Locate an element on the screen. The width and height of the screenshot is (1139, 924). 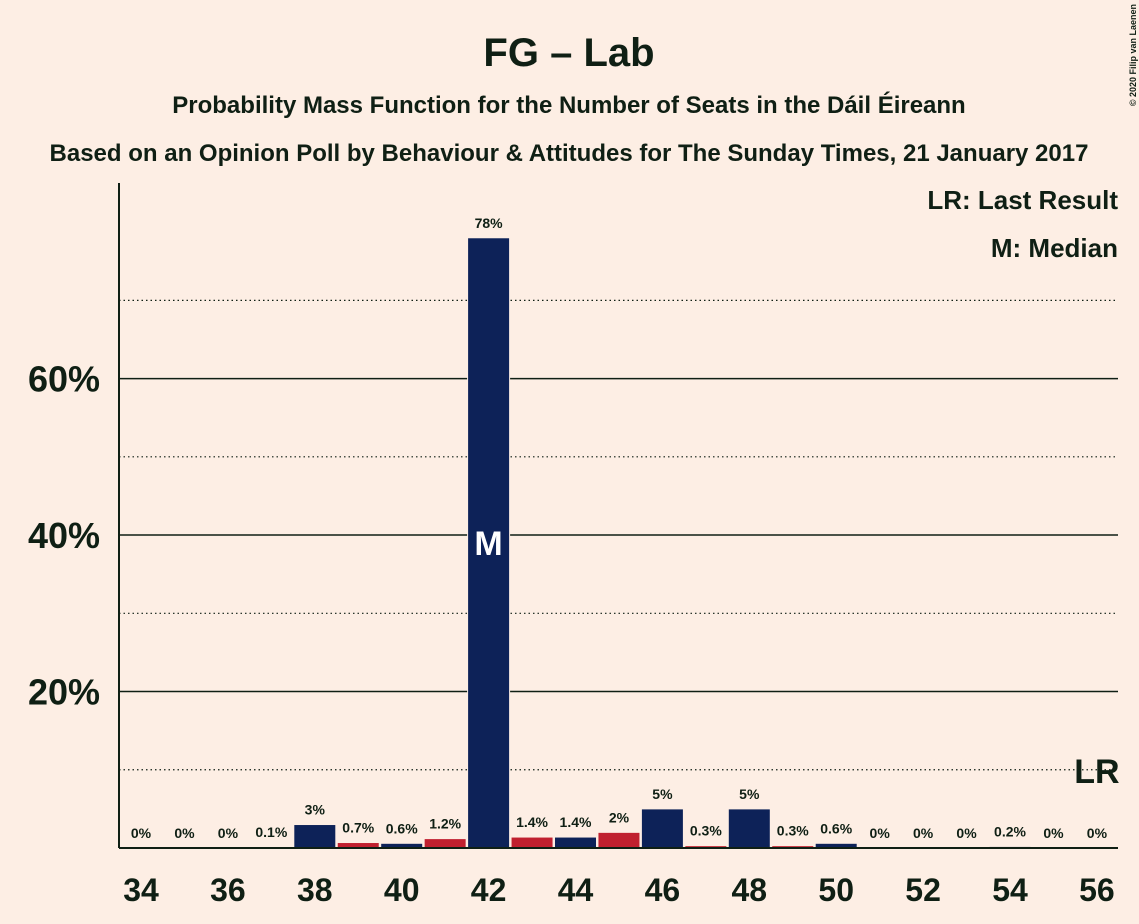
x-tick-label: 40 is located at coordinates (402, 890).